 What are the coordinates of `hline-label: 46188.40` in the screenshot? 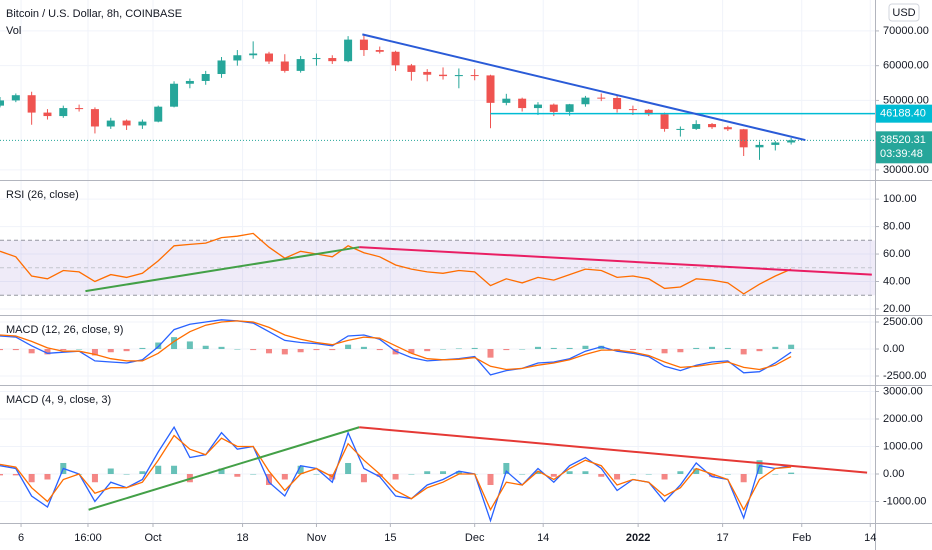 It's located at (903, 114).